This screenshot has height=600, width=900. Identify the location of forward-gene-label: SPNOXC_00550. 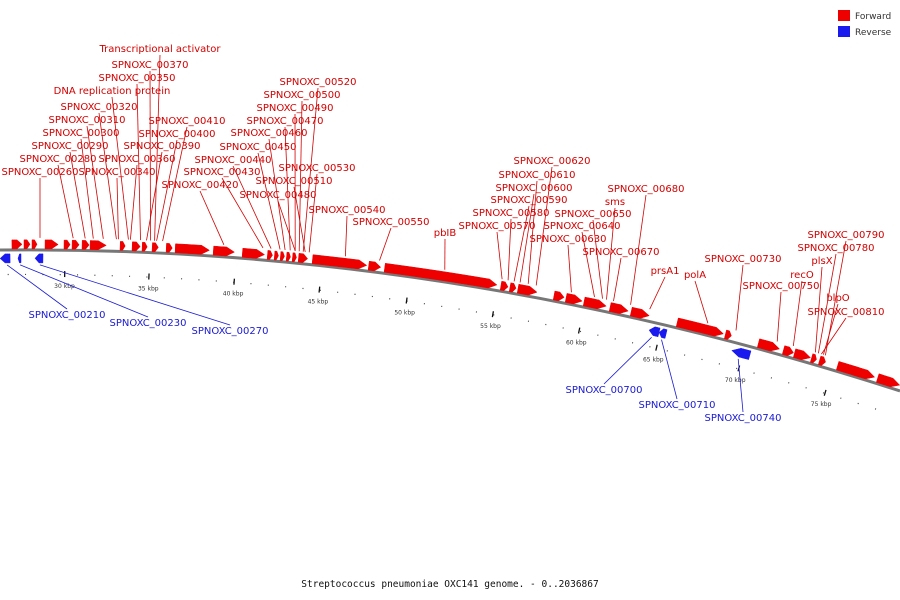
(390, 222).